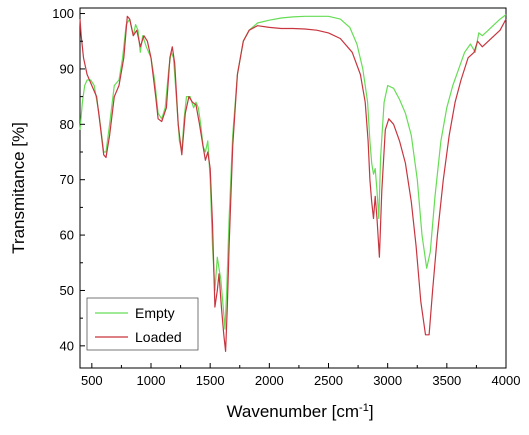 The height and width of the screenshot is (435, 529). Describe the element at coordinates (18, 188) in the screenshot. I see `y-axis-title: Transmitance [%]` at that location.